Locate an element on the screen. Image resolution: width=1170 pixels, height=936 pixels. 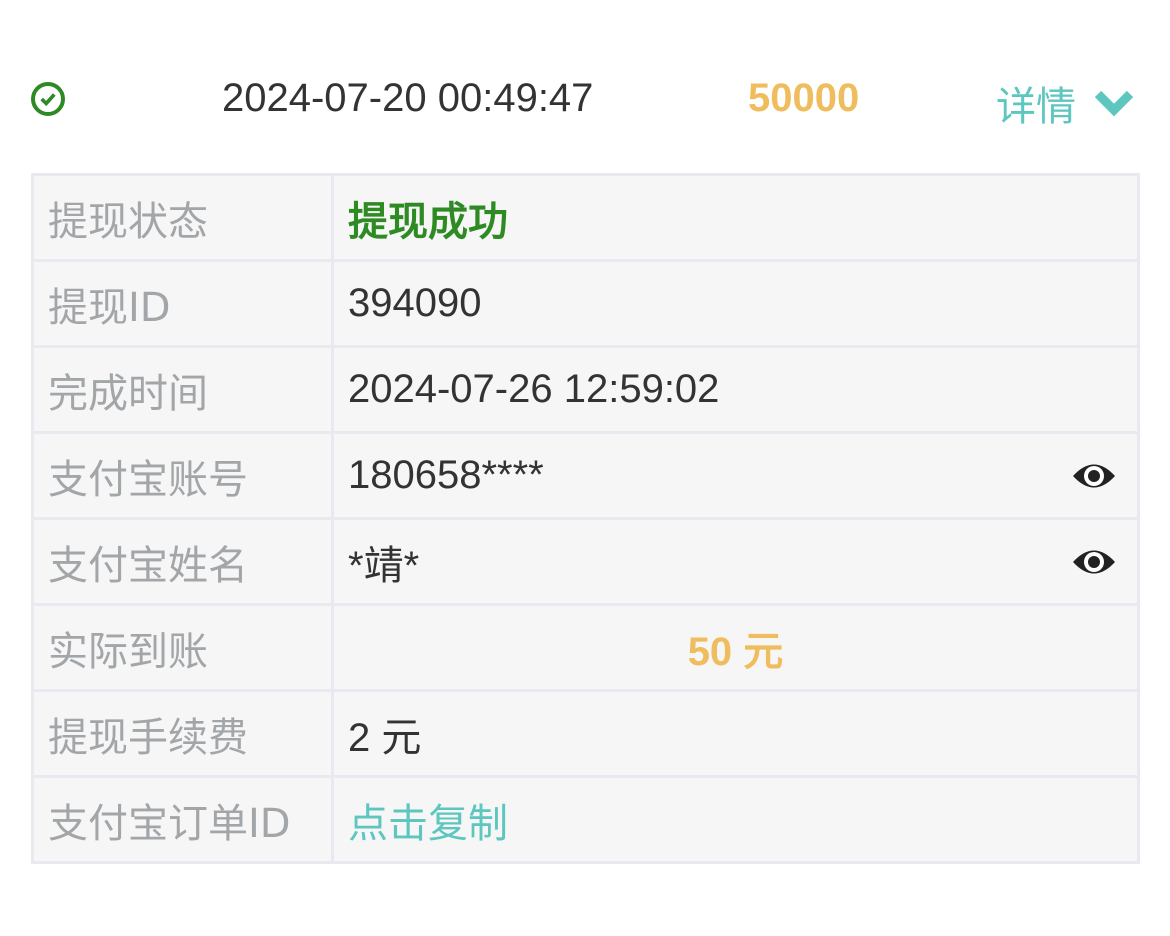
row-label: 支付宝姓名 is located at coordinates (182, 561).